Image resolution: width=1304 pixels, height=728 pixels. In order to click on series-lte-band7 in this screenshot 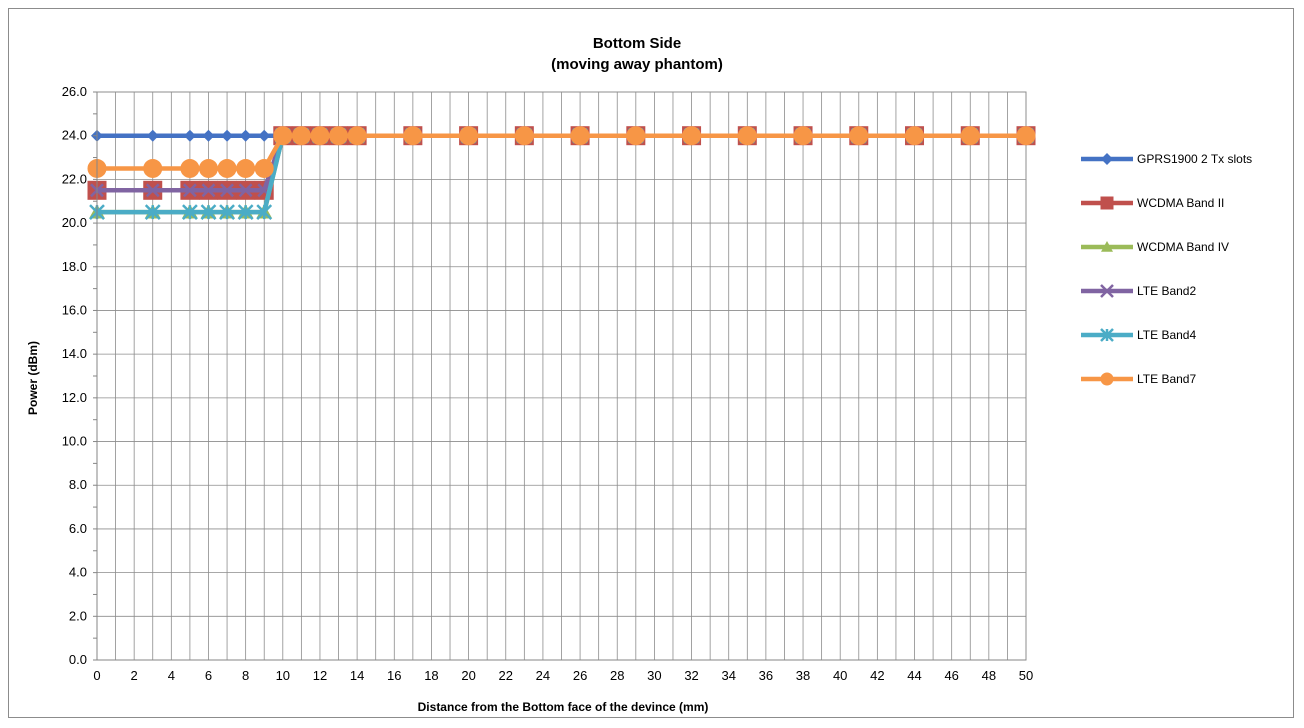, I will do `click(561, 152)`.